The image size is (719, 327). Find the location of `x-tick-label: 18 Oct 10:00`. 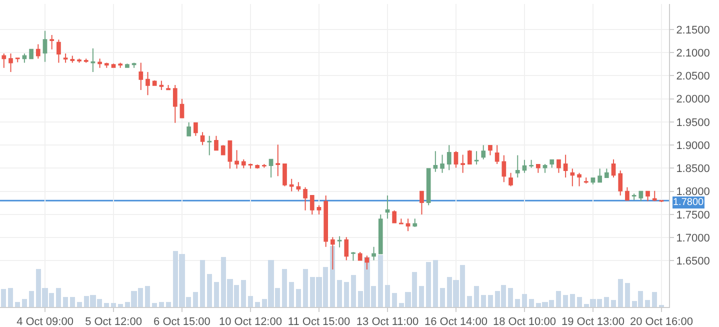

x-tick-label: 18 Oct 10:00 is located at coordinates (524, 321).